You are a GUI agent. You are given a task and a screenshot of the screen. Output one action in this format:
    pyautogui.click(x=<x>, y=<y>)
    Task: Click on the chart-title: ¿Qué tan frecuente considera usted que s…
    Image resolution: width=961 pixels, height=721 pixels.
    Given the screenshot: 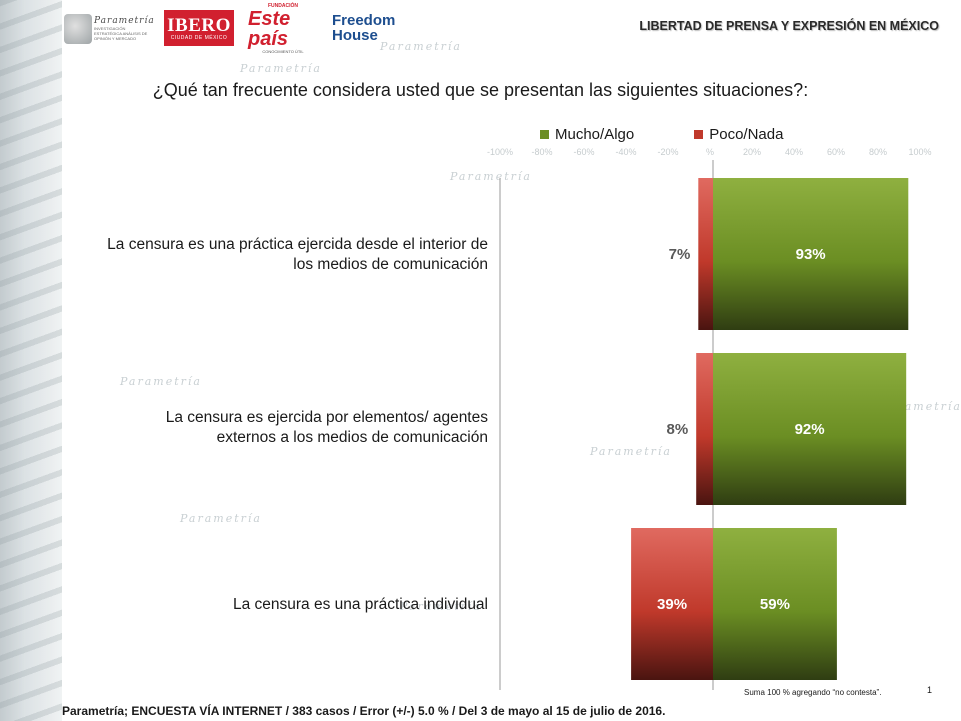 What is the action you would take?
    pyautogui.click(x=480, y=90)
    